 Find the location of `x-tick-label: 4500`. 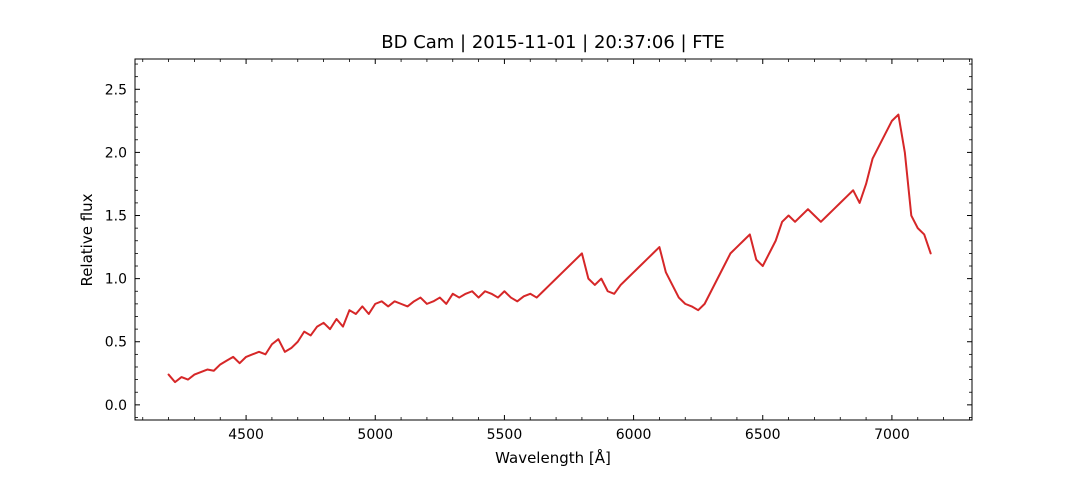

x-tick-label: 4500 is located at coordinates (246, 435).